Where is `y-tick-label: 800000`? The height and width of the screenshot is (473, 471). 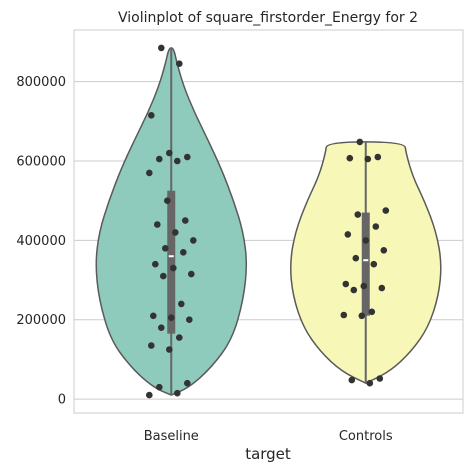
y-tick-label: 800000 is located at coordinates (41, 82).